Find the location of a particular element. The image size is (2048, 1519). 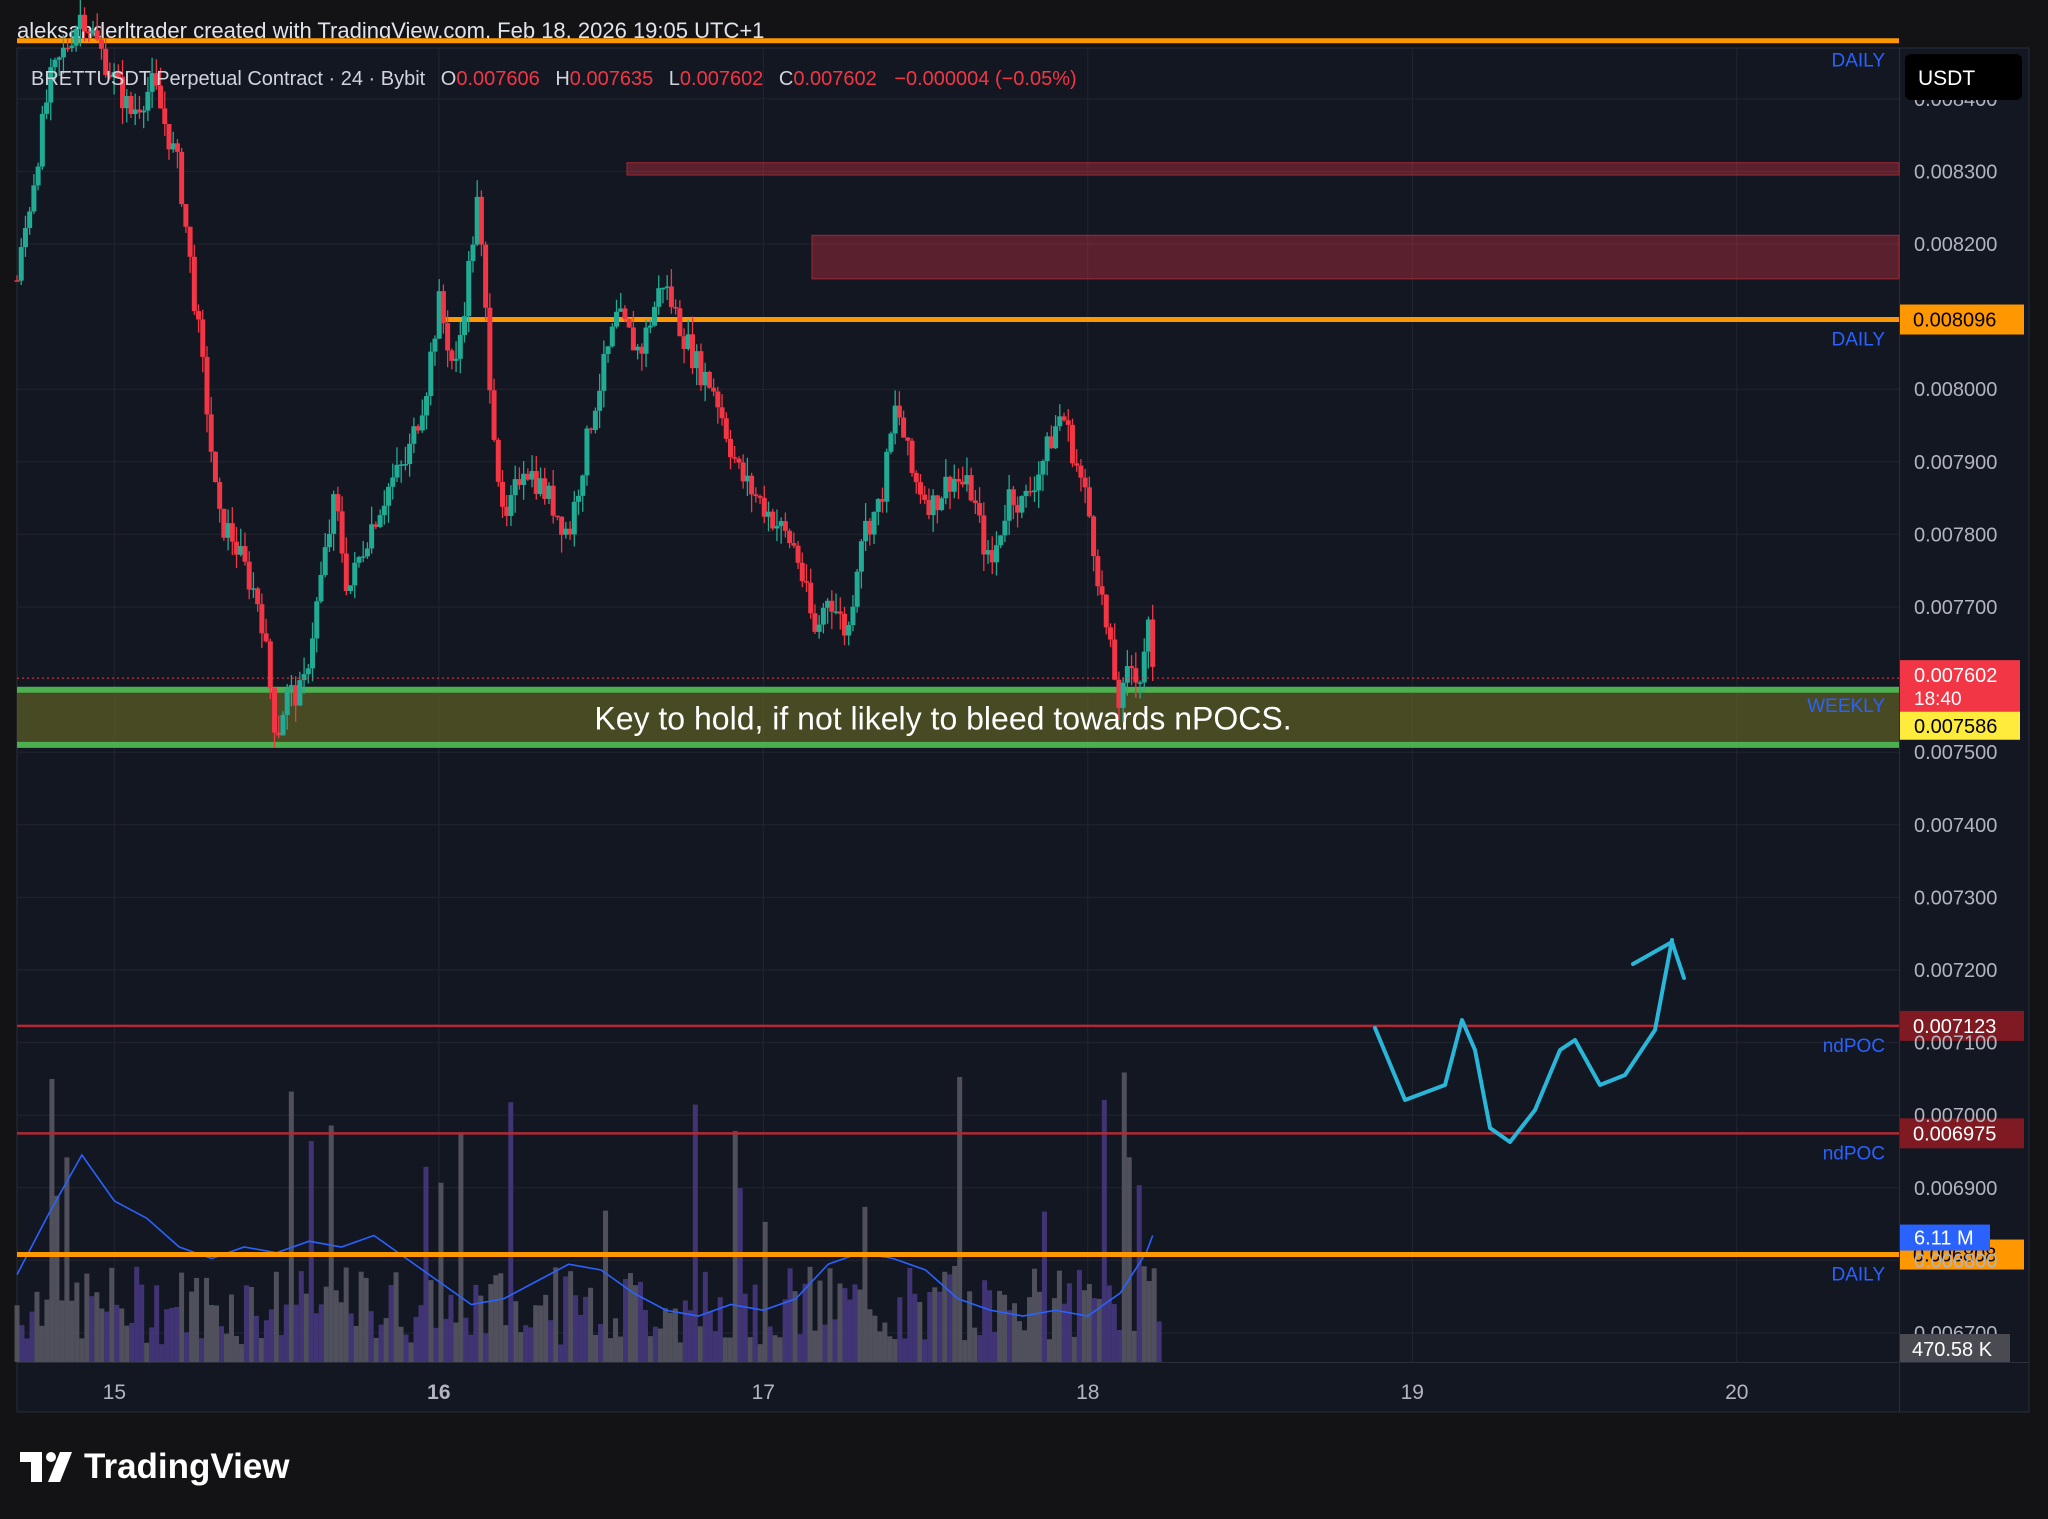

volume-value-badge-text: 6.11 M is located at coordinates (1944, 1239).